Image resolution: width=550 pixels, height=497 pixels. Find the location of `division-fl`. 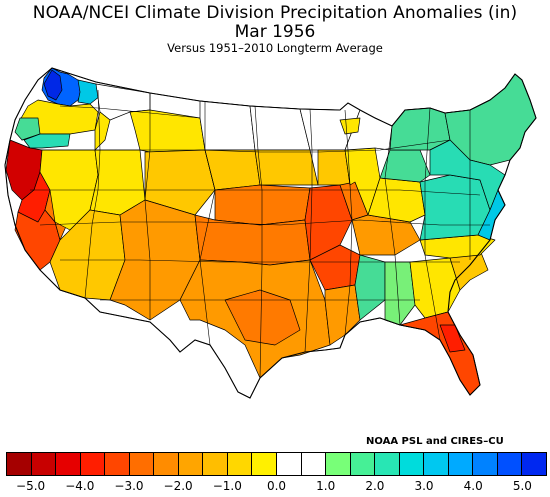

division-fl is located at coordinates (440, 353).